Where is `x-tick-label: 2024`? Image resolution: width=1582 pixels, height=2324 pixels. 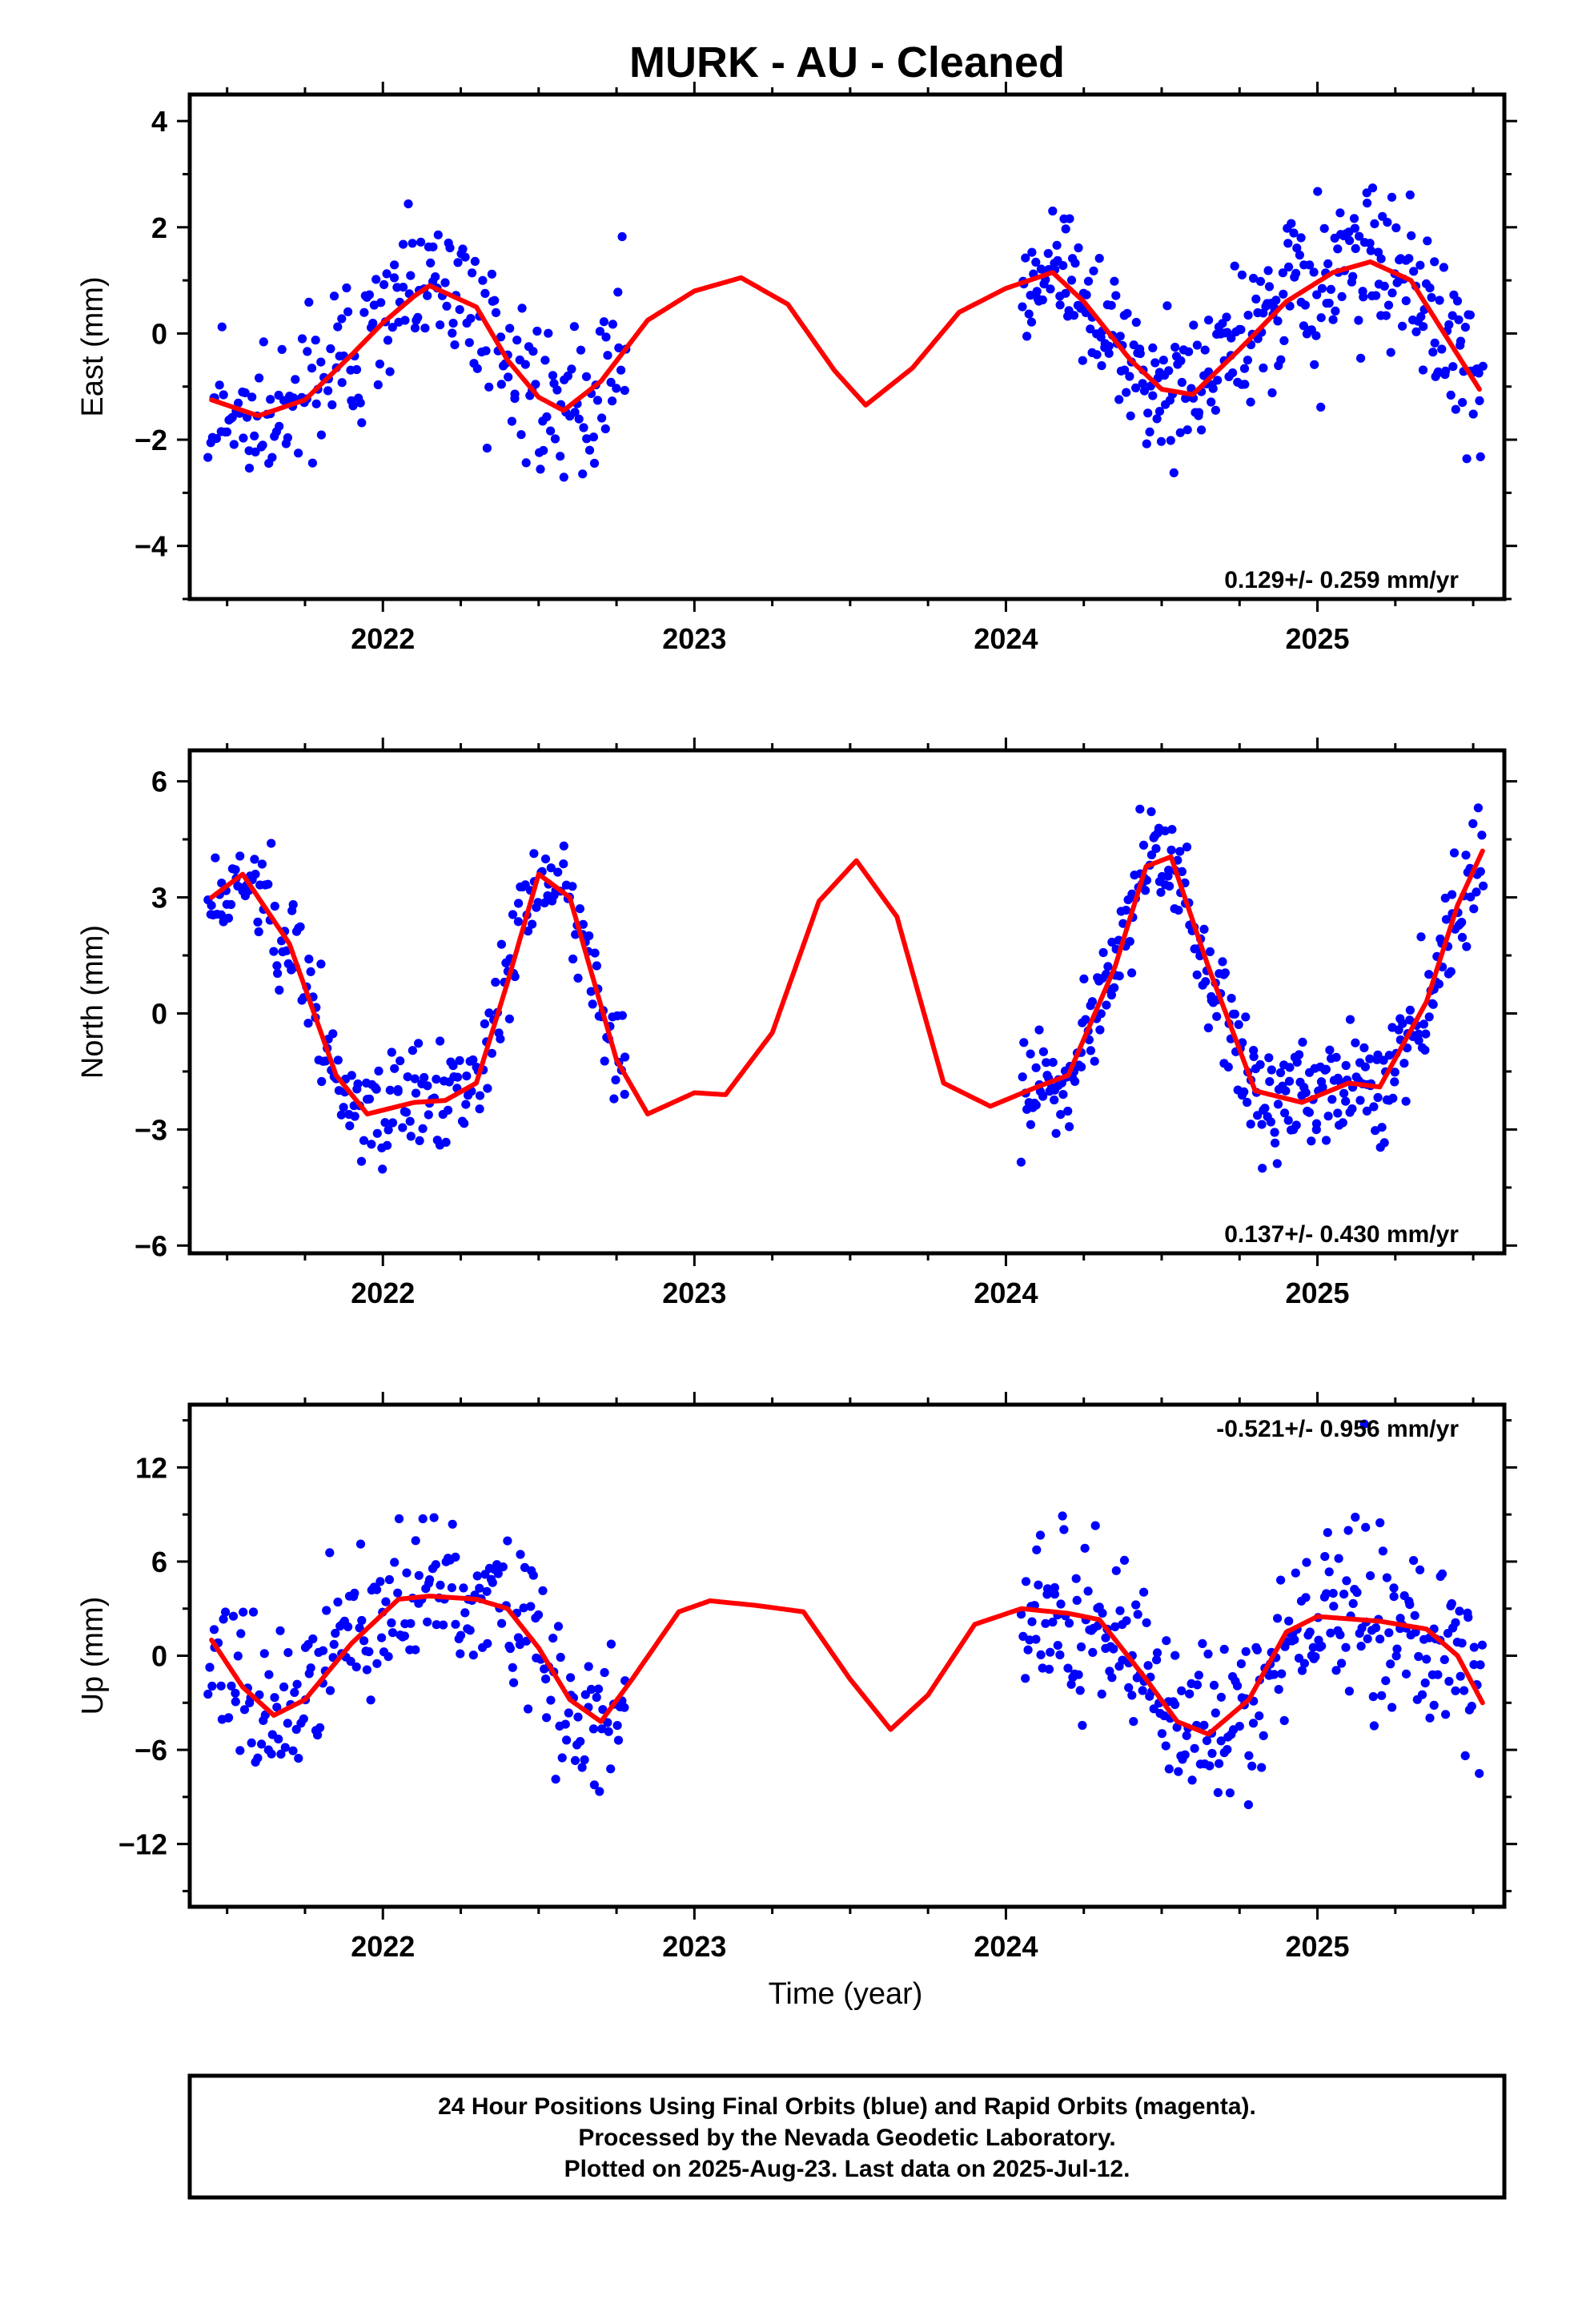 x-tick-label: 2024 is located at coordinates (1006, 638).